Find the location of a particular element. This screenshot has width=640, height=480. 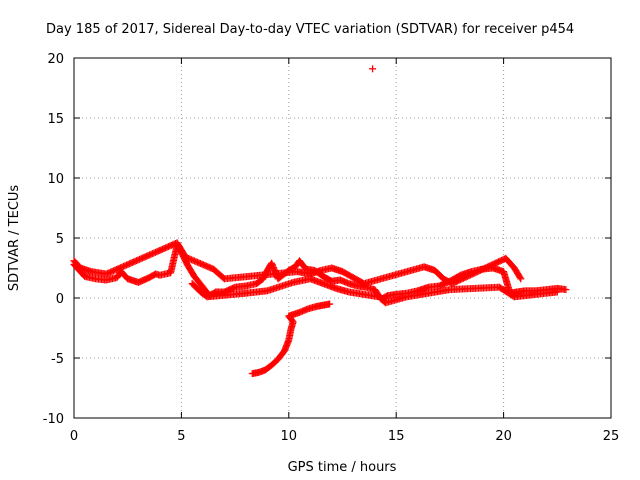

y-tick-label: 5 is located at coordinates (60, 239).